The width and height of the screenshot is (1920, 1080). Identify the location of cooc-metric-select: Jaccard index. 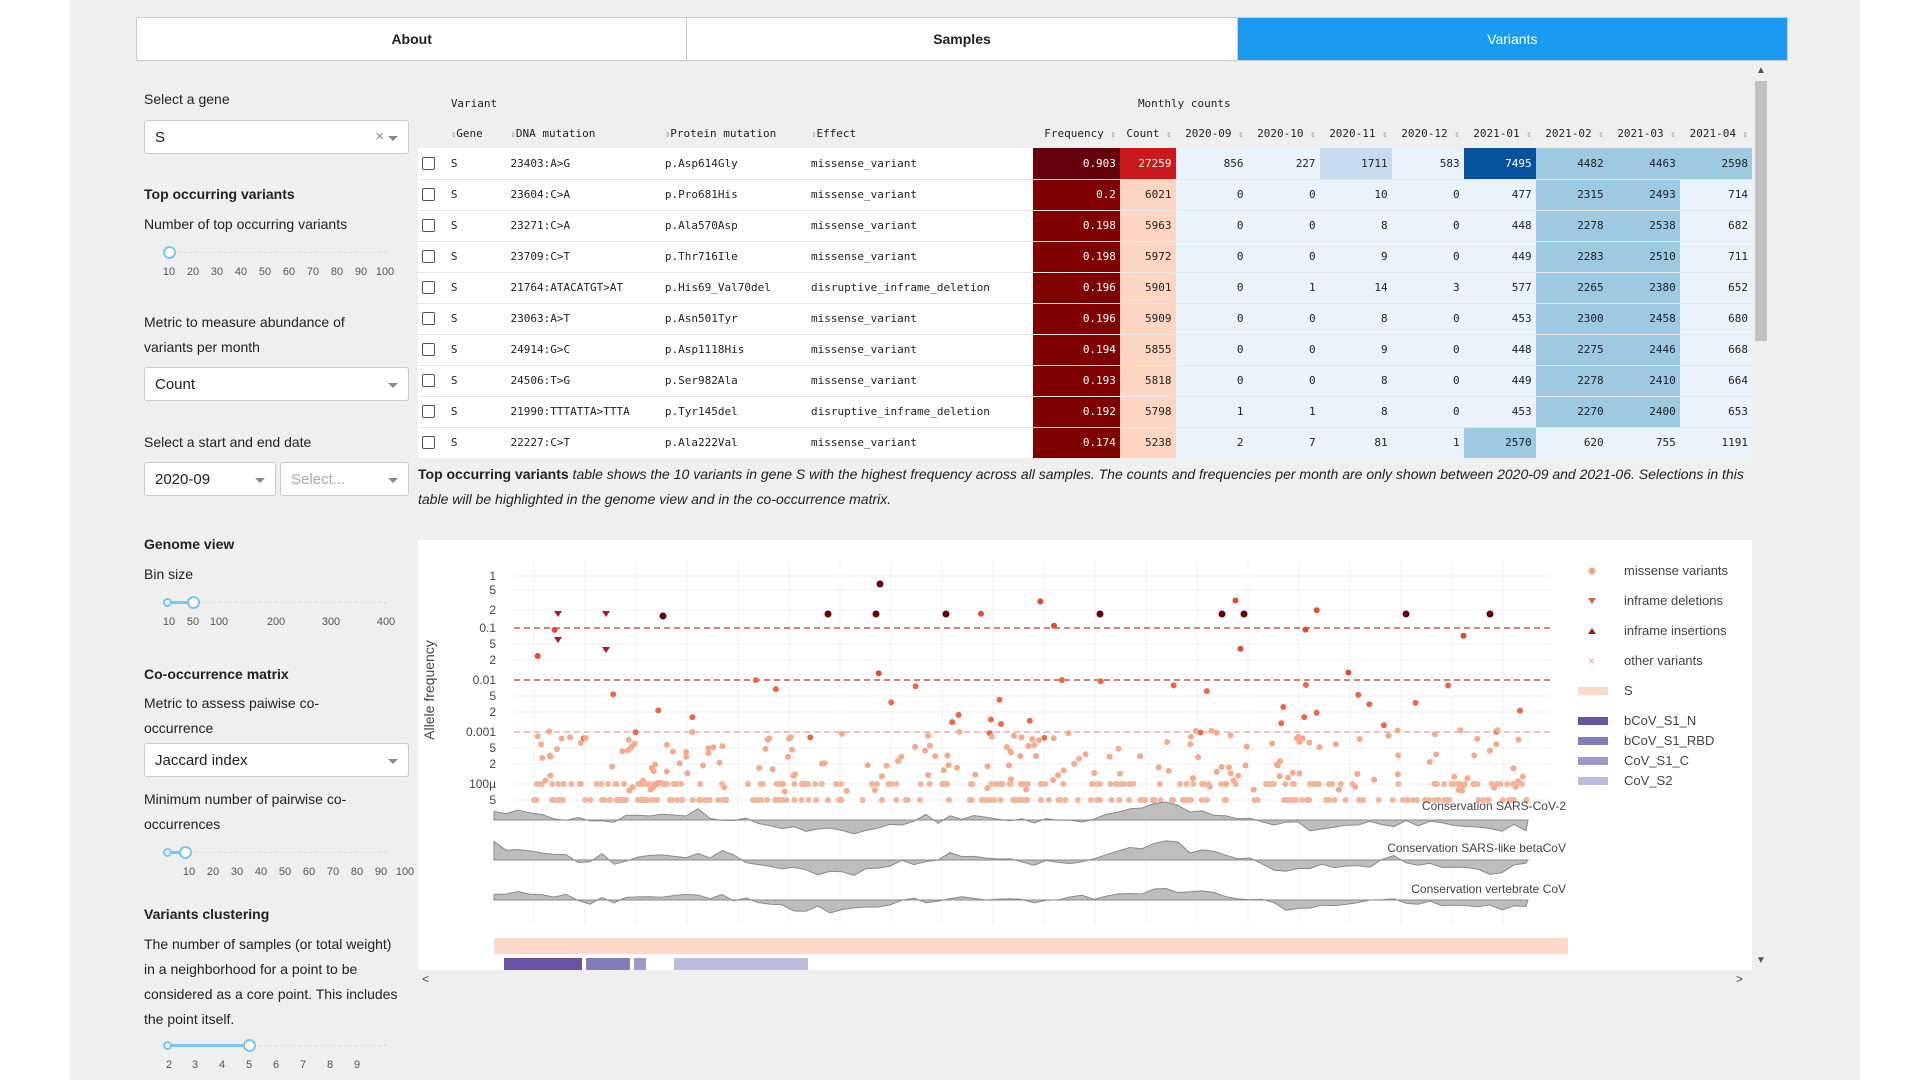
(276, 760).